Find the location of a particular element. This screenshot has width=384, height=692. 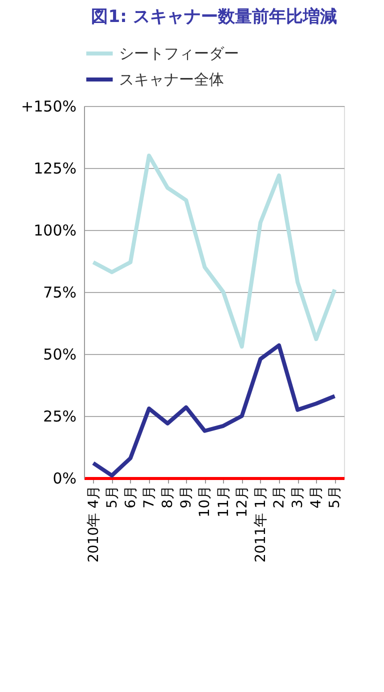

y-tick-label: 0% is located at coordinates (64, 479).